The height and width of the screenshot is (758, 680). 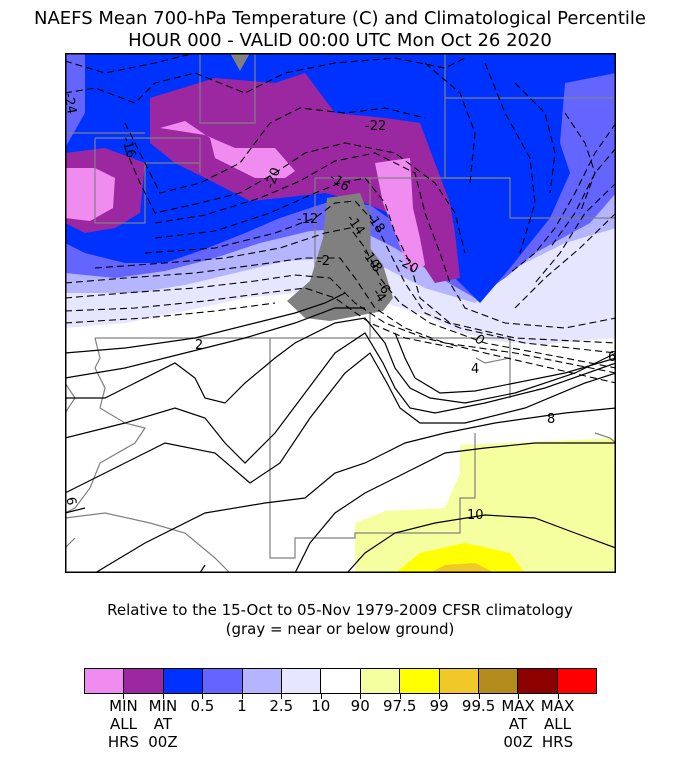 I want to click on fill-min-all-c, so click(x=400, y=215).